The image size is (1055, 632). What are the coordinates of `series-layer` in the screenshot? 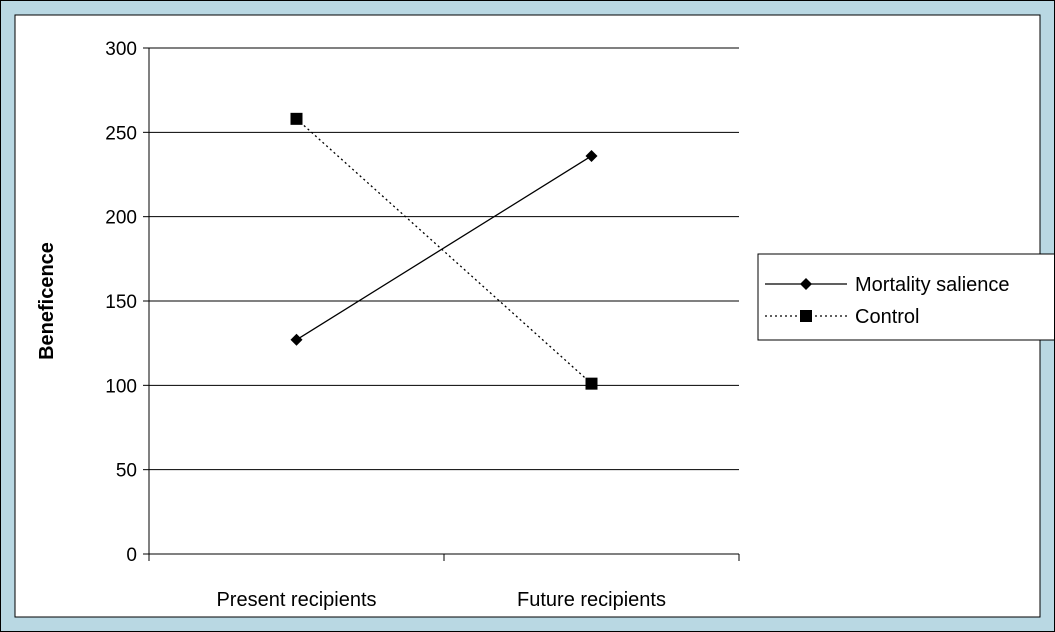 It's located at (444, 251).